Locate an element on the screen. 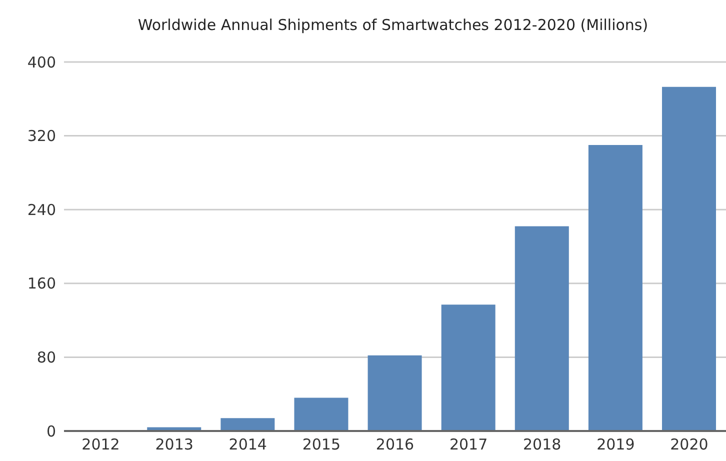 The image size is (726, 461). x-tick-label: 2015 is located at coordinates (321, 445).